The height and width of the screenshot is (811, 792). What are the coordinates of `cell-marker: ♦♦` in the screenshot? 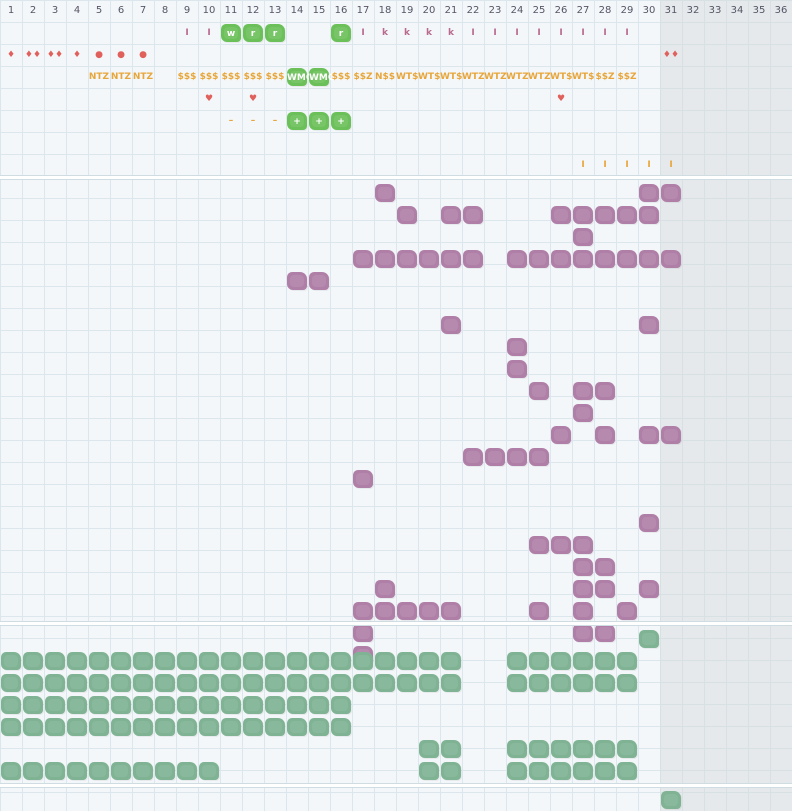 It's located at (55, 55).